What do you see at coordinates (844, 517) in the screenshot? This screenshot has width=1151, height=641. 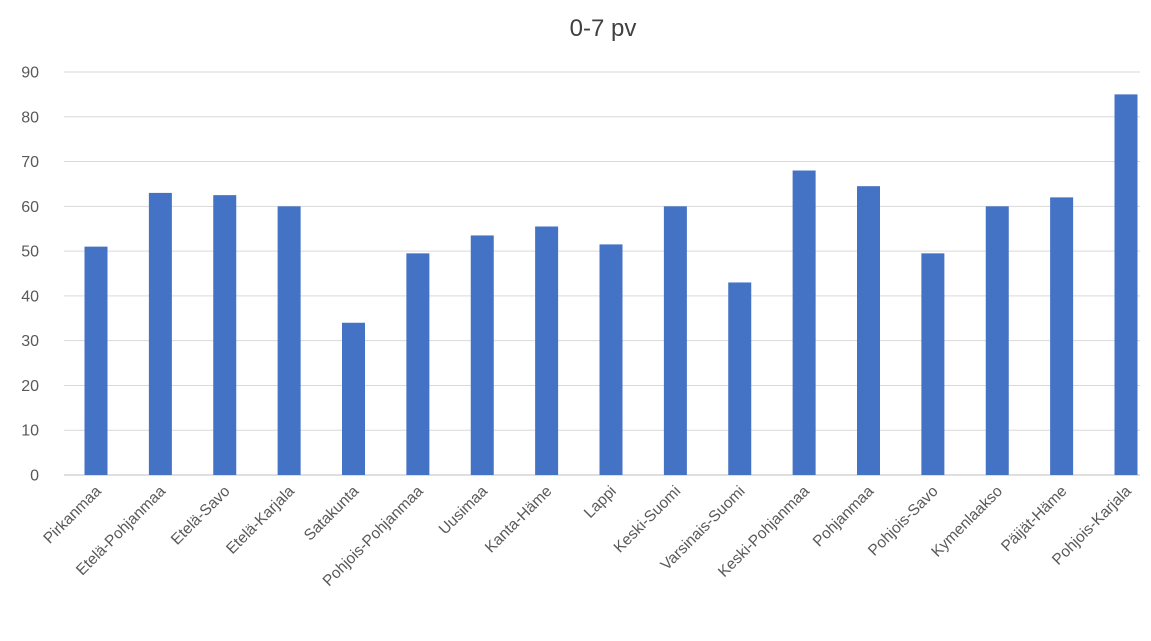 I see `x-tick-label: Pohjanmaa` at bounding box center [844, 517].